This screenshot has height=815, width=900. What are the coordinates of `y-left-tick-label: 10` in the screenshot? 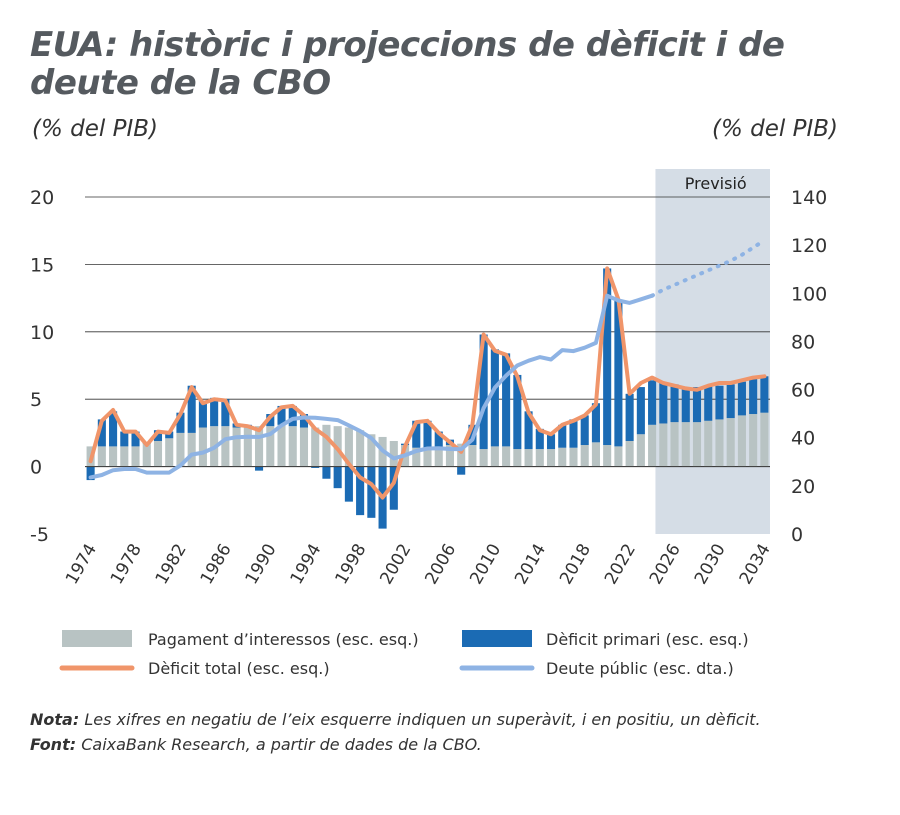 It's located at (42, 333).